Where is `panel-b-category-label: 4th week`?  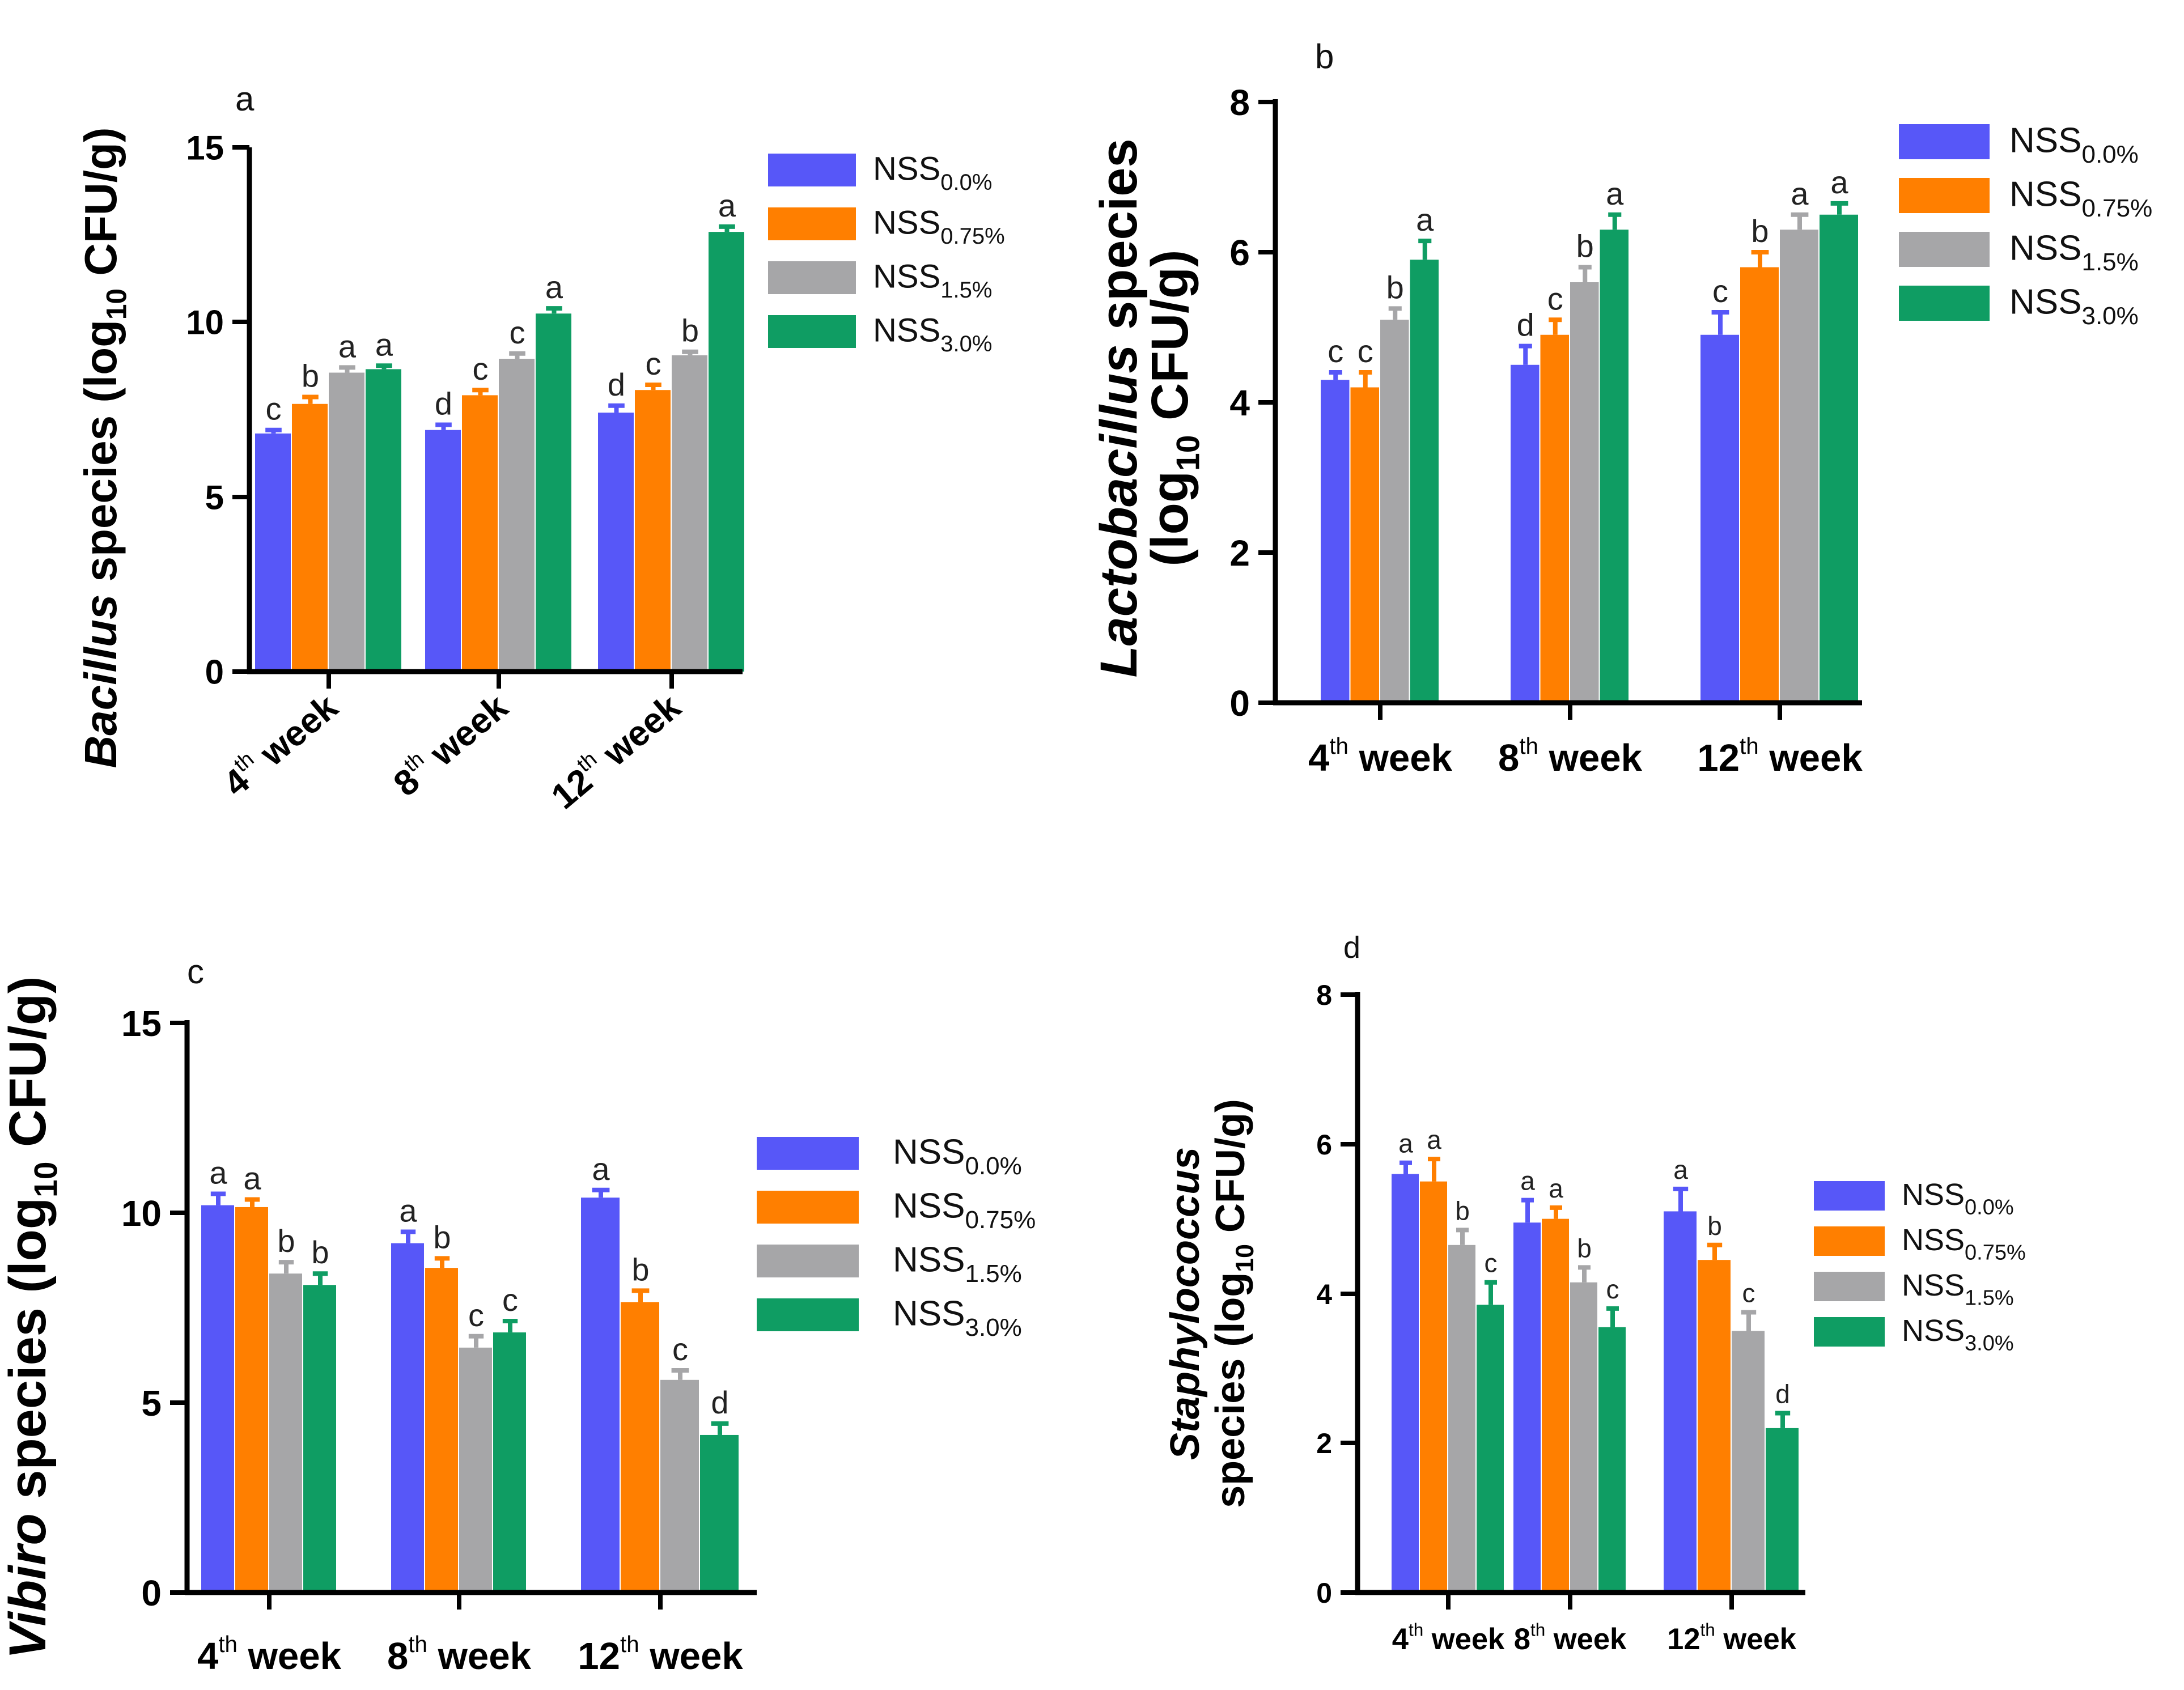
panel-b-category-label: 4th week is located at coordinates (1380, 756).